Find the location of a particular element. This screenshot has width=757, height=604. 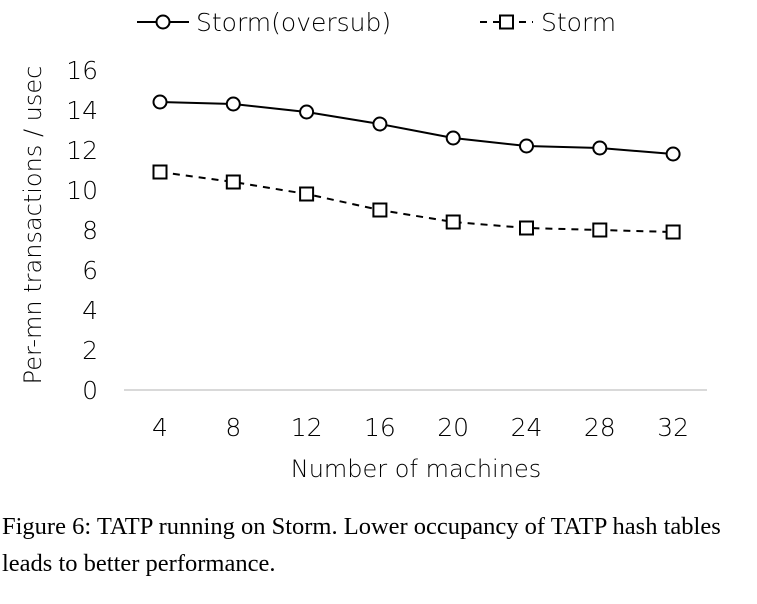

x-tick-label: 20 is located at coordinates (453, 427).